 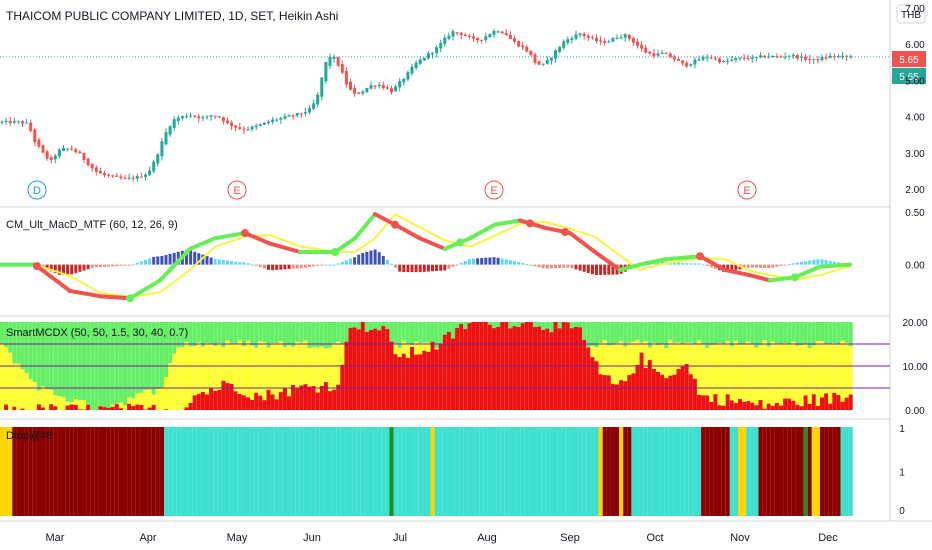 I want to click on macd-signal-line, so click(x=425, y=255).